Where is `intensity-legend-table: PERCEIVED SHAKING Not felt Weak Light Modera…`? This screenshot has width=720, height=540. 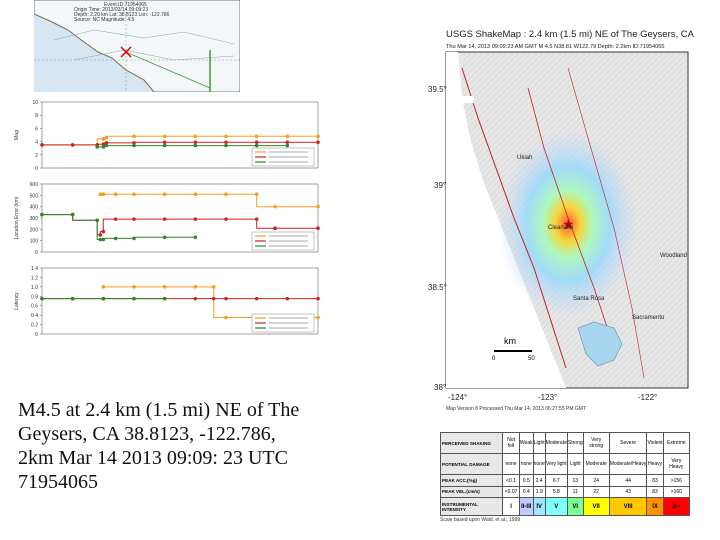
intensity-legend-table: PERCEIVED SHAKING Not felt Weak Light Modera… is located at coordinates (565, 473).